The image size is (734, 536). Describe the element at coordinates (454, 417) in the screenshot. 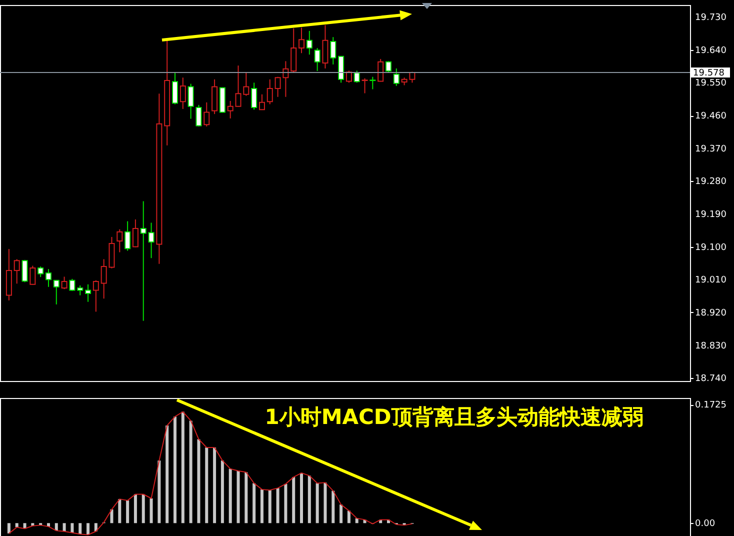

I see `annotation: 1小时MACD顶背离且多头动能快速减弱` at that location.